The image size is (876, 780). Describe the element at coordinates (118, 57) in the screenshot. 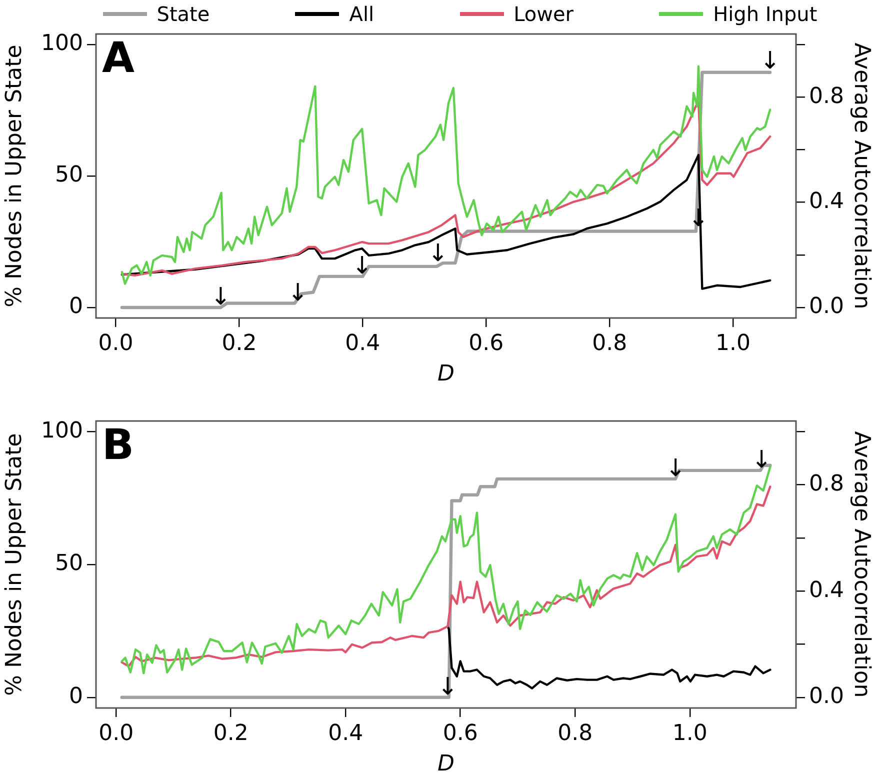

I see `chart-title: A` at that location.